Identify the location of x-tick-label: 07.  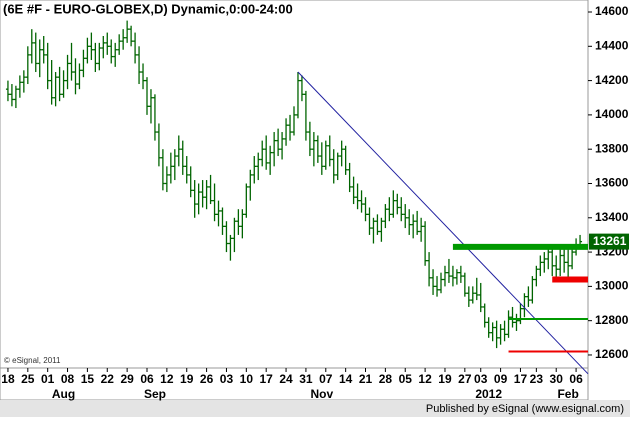
(326, 379).